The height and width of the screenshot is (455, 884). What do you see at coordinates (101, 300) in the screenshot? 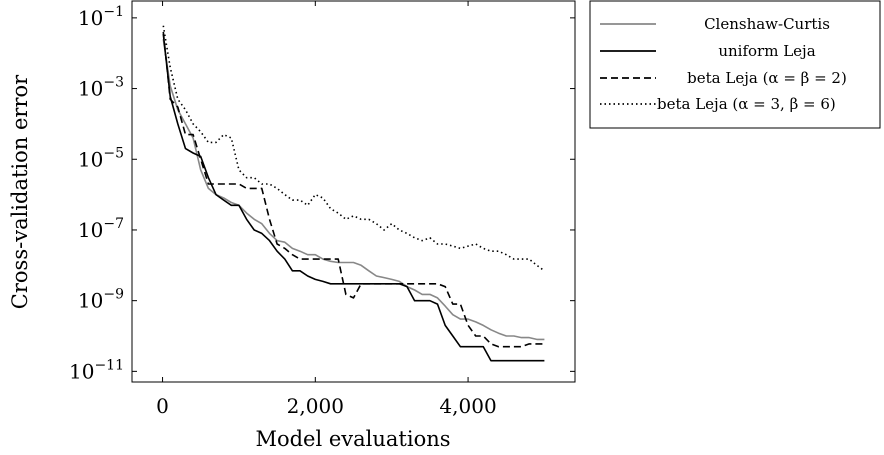
I see `y-tick-label: 10⁻⁹` at bounding box center [101, 300].